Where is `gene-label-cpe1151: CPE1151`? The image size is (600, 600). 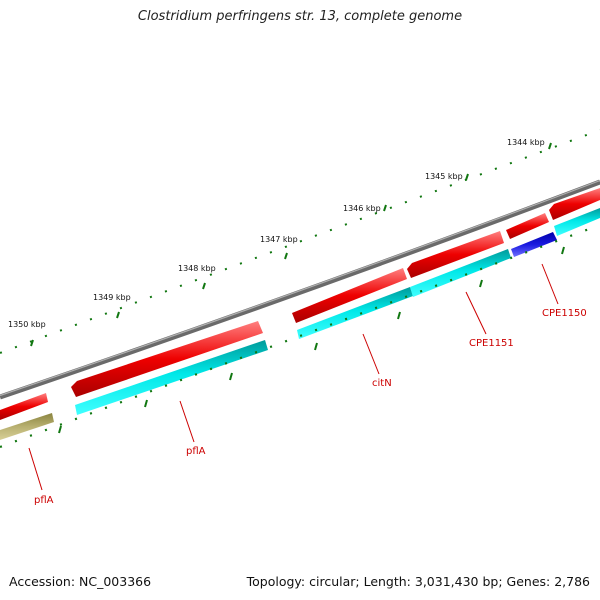
gene-label-cpe1151: CPE1151 is located at coordinates (491, 343).